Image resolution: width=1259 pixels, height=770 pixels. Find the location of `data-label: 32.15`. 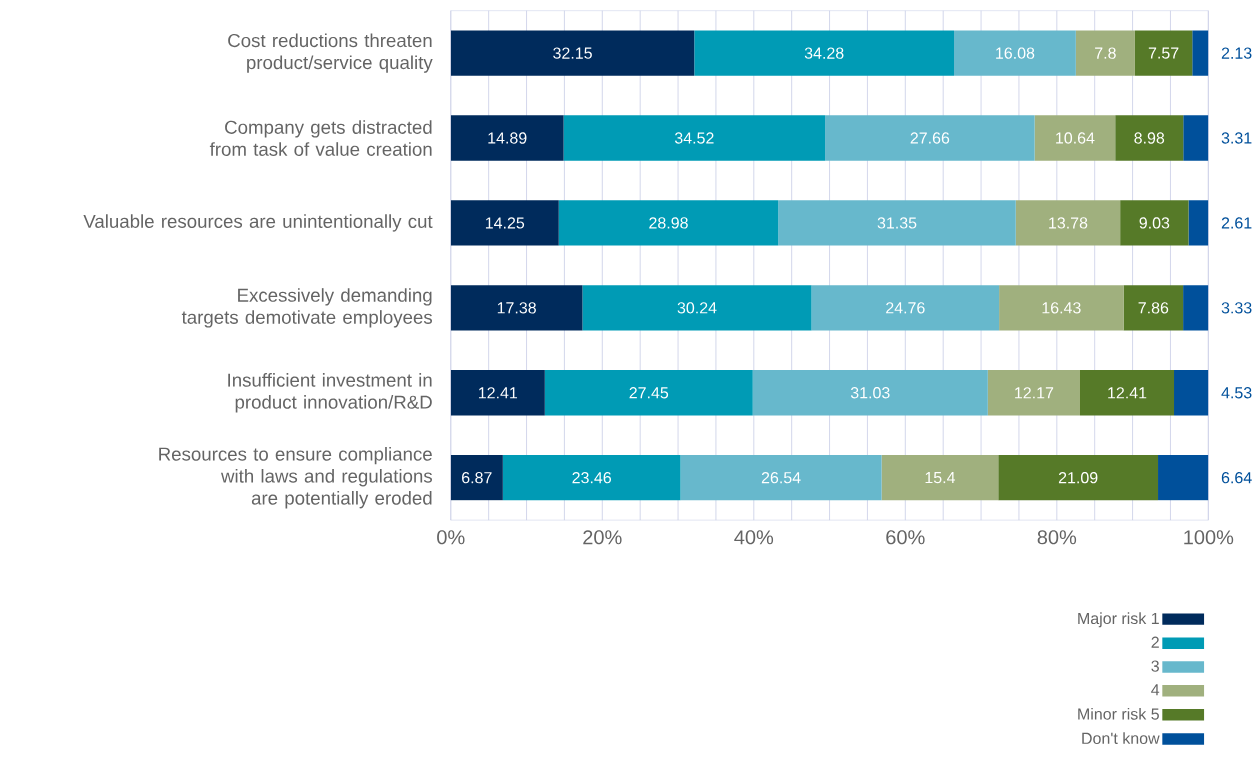

data-label: 32.15 is located at coordinates (572, 53).